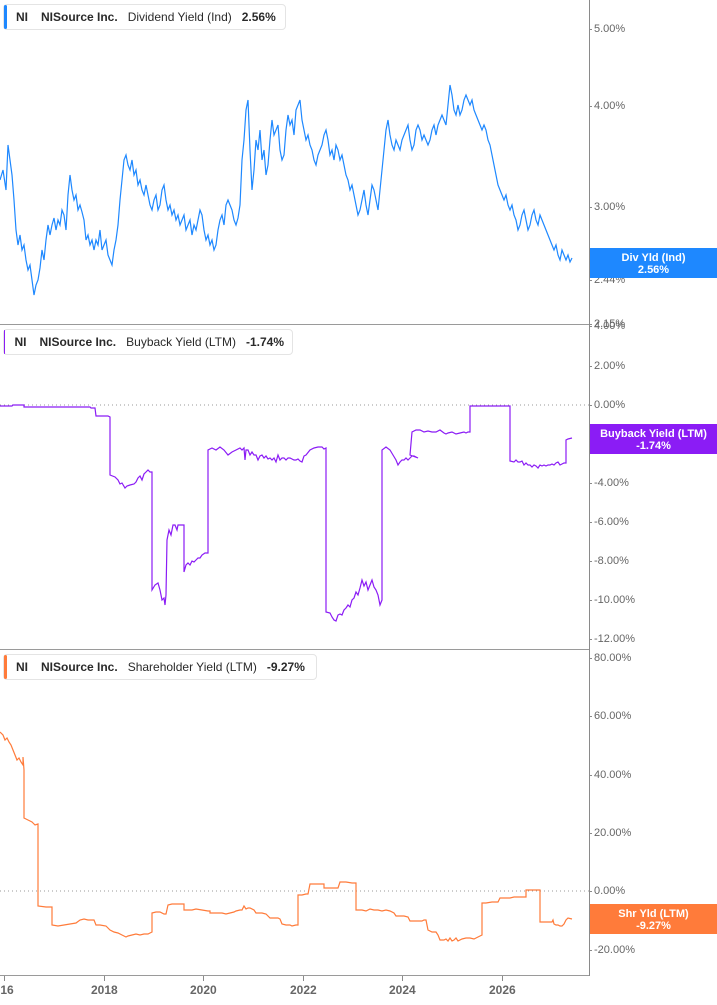  I want to click on x-tick-label: 2020, so click(203, 990).